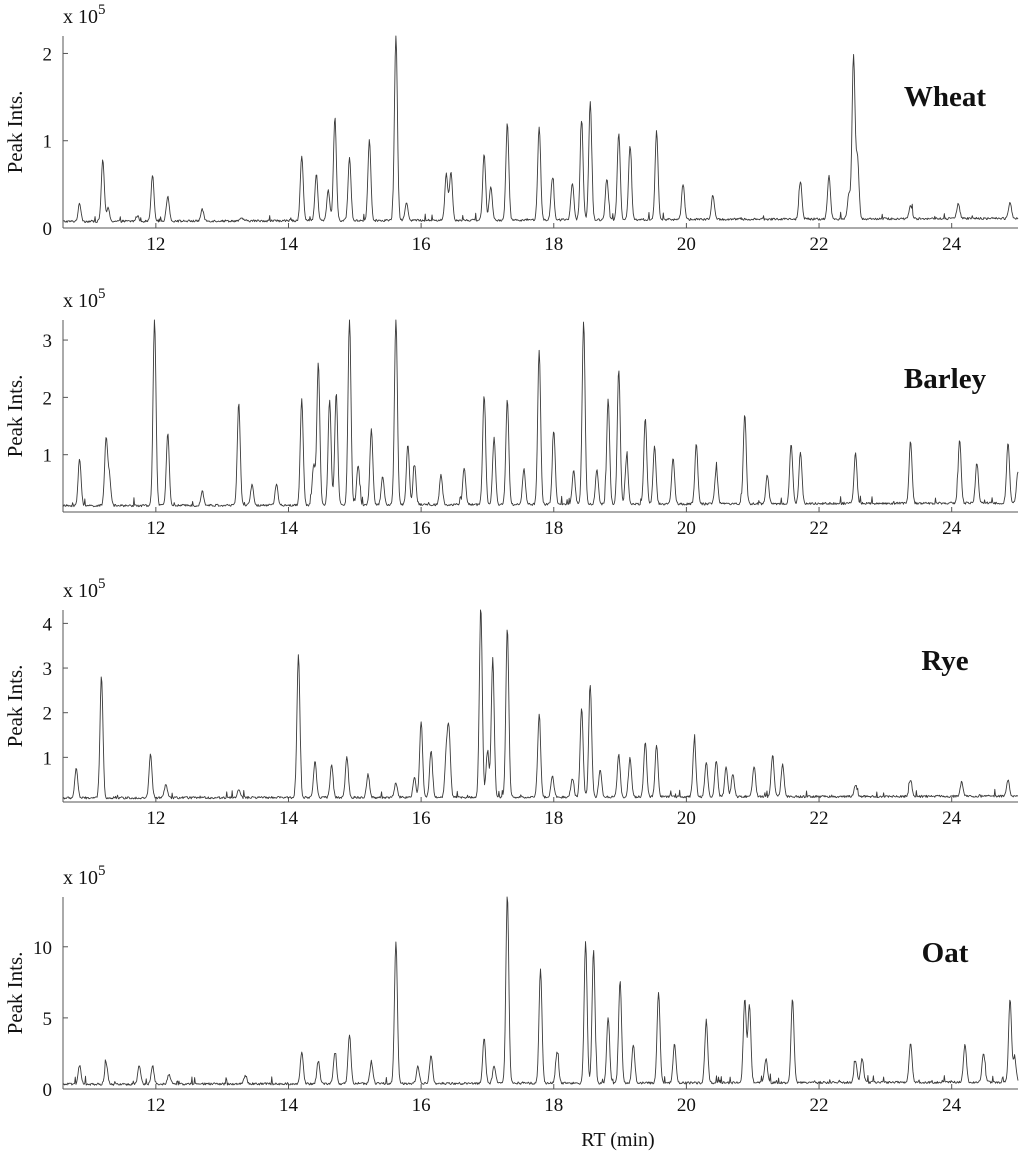  Describe the element at coordinates (945, 953) in the screenshot. I see `series-label-oat: Oat` at that location.